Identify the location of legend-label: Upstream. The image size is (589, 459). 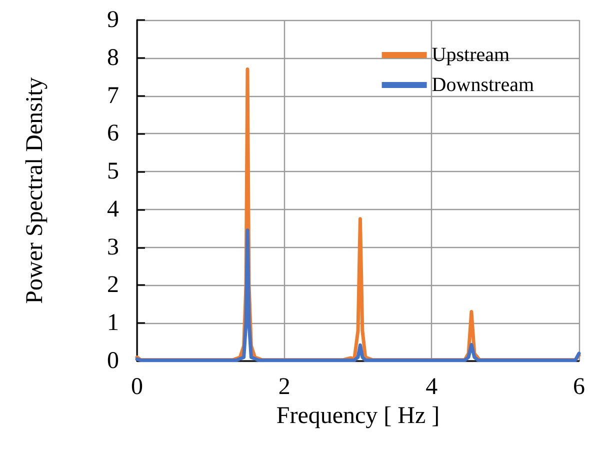
(471, 55).